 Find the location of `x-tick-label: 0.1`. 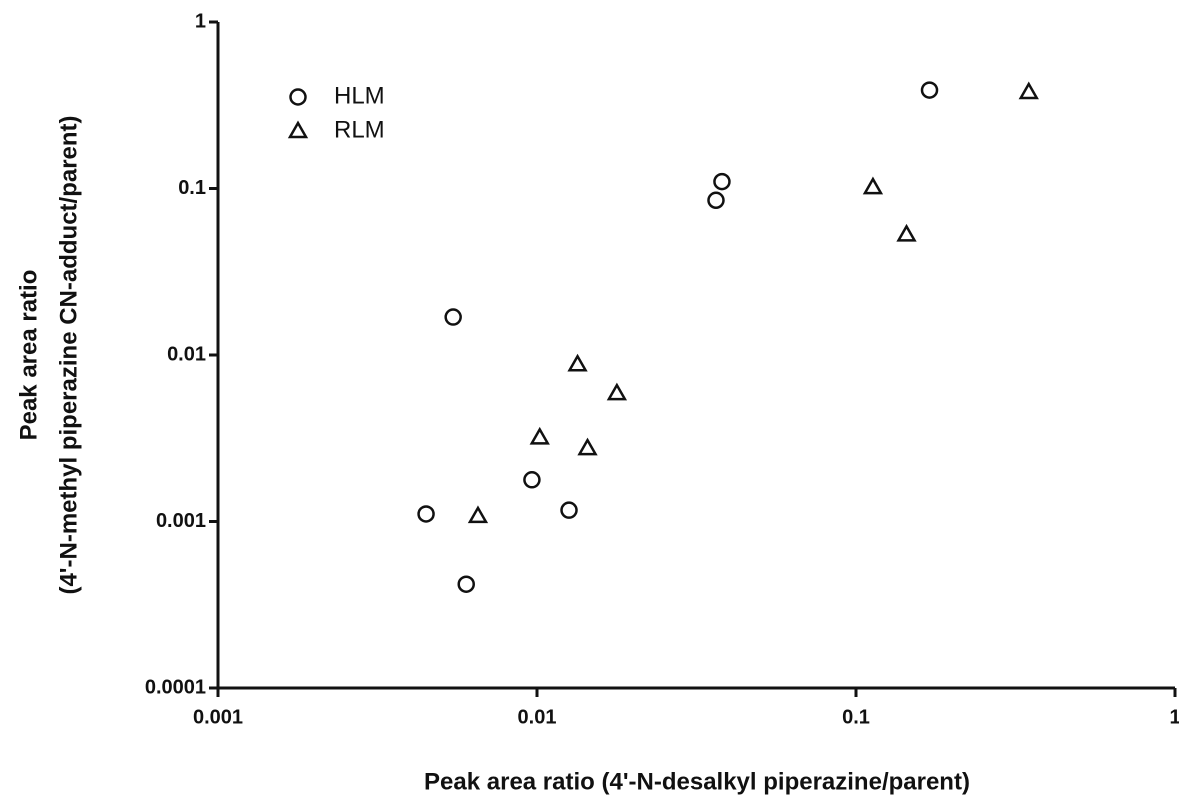

x-tick-label: 0.1 is located at coordinates (856, 717).